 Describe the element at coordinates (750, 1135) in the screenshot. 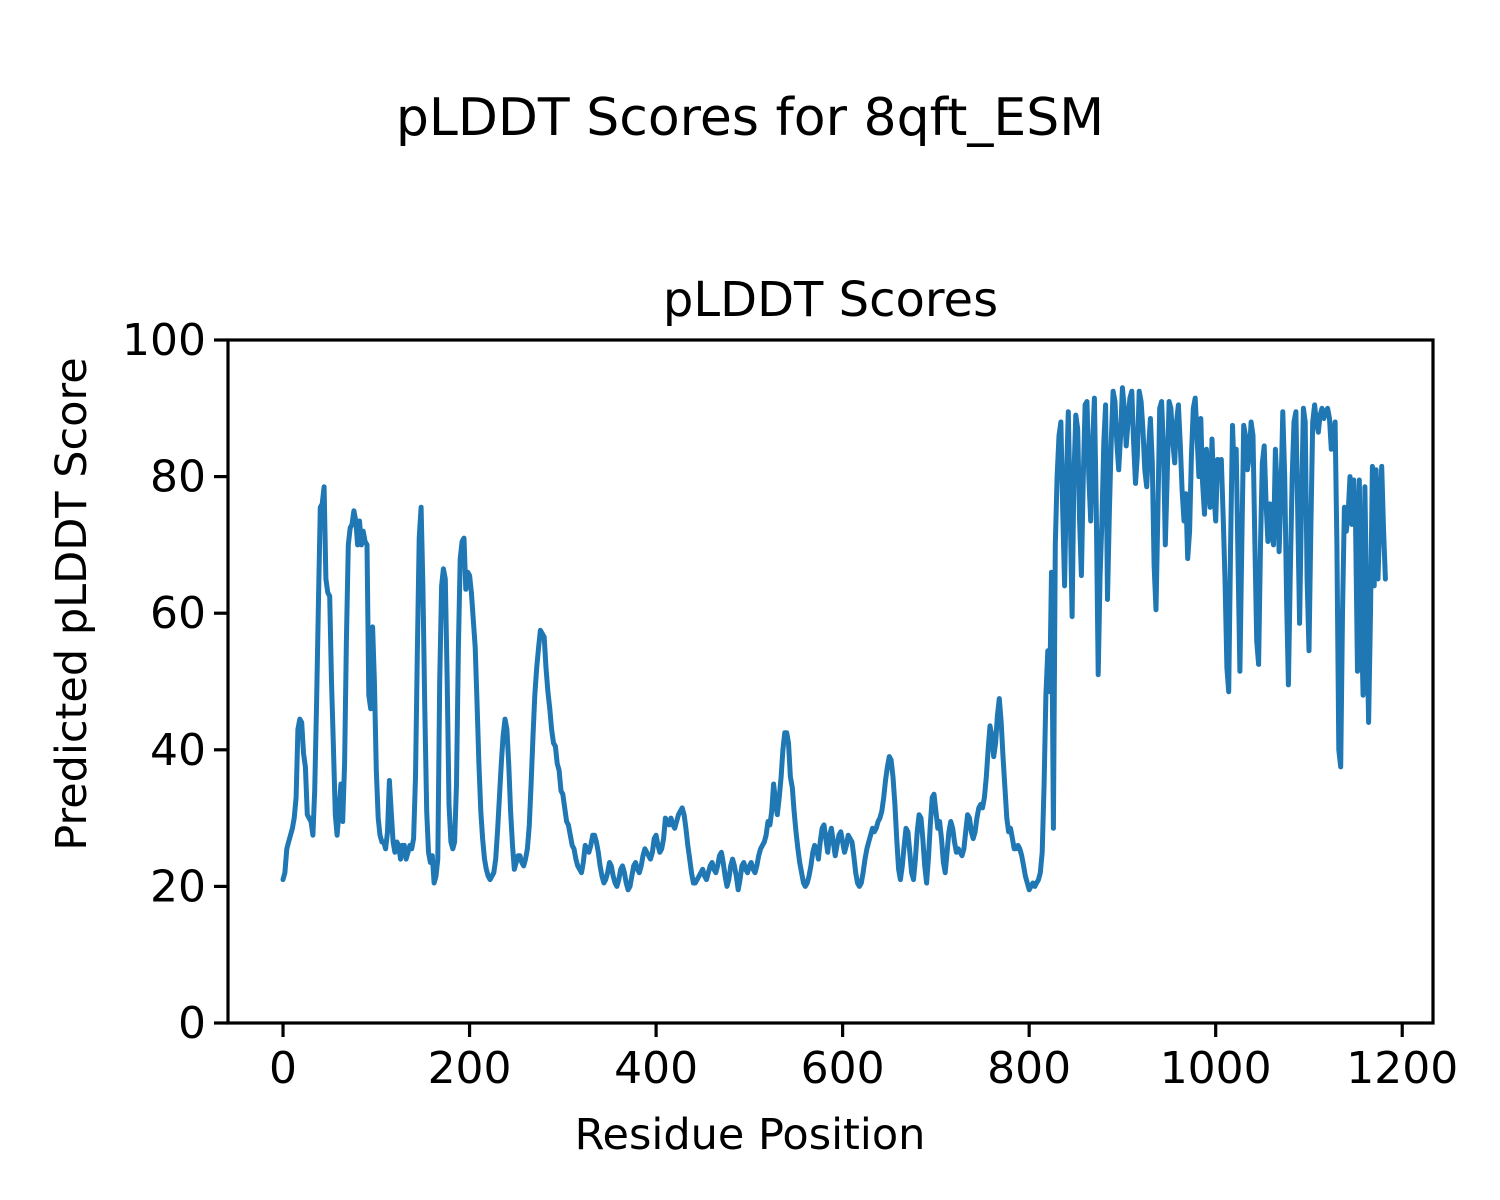

I see `x-axis-label: Residue Position` at that location.